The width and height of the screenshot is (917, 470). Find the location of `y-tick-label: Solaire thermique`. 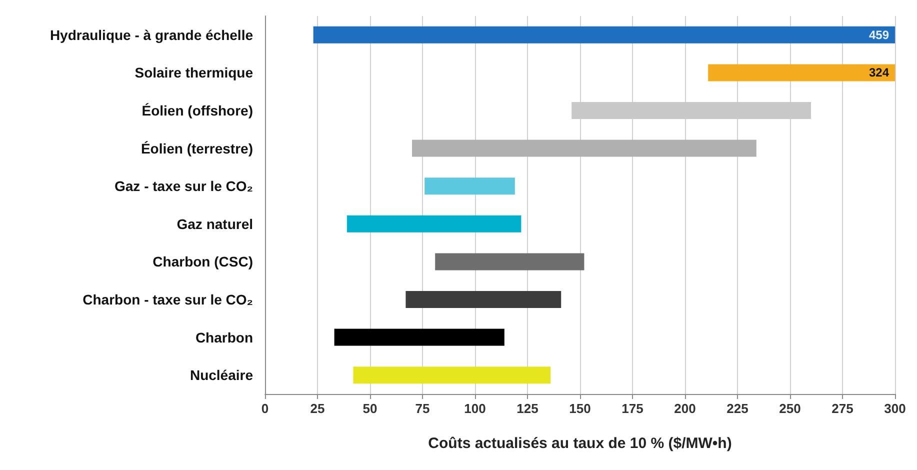

y-tick-label: Solaire thermique is located at coordinates (194, 72).